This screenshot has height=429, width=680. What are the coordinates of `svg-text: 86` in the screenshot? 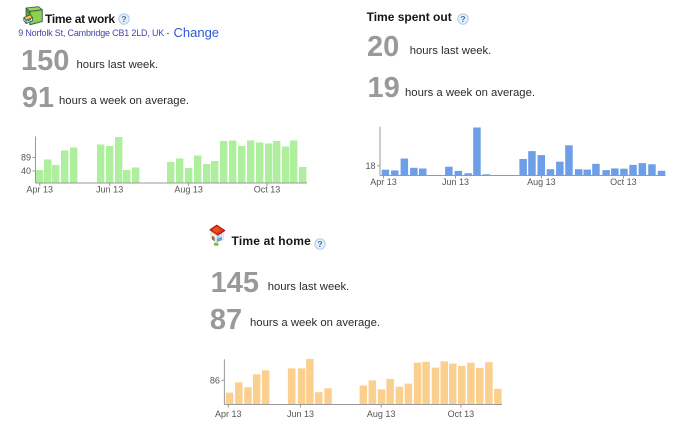 It's located at (215, 380).